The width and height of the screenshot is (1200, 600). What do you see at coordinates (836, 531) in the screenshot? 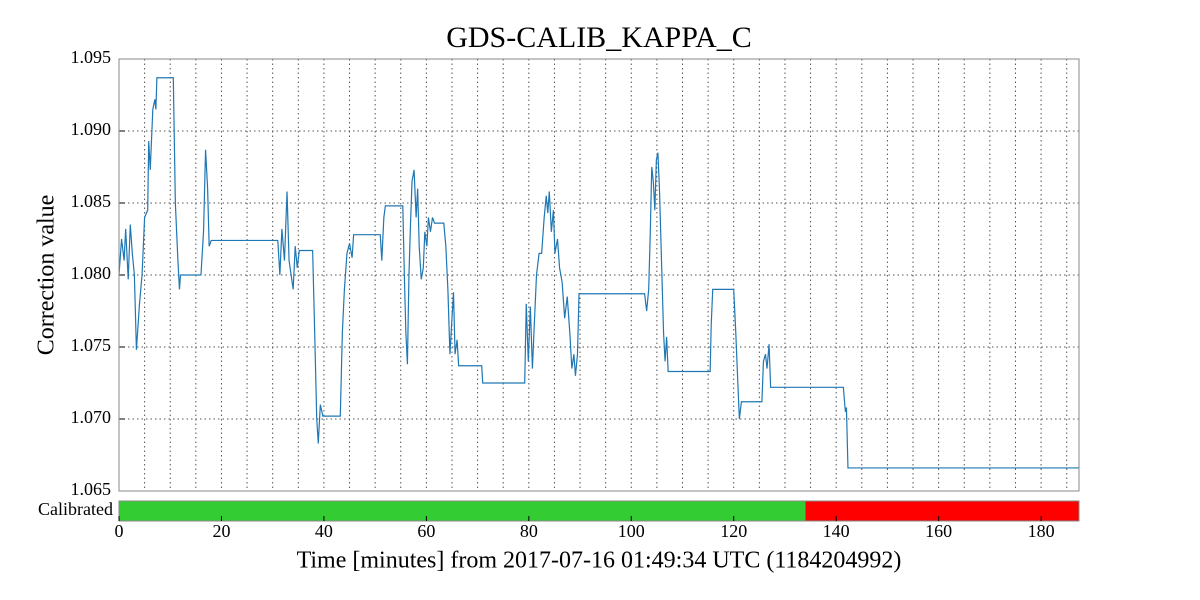
I see `x-tick-label: 140` at bounding box center [836, 531].